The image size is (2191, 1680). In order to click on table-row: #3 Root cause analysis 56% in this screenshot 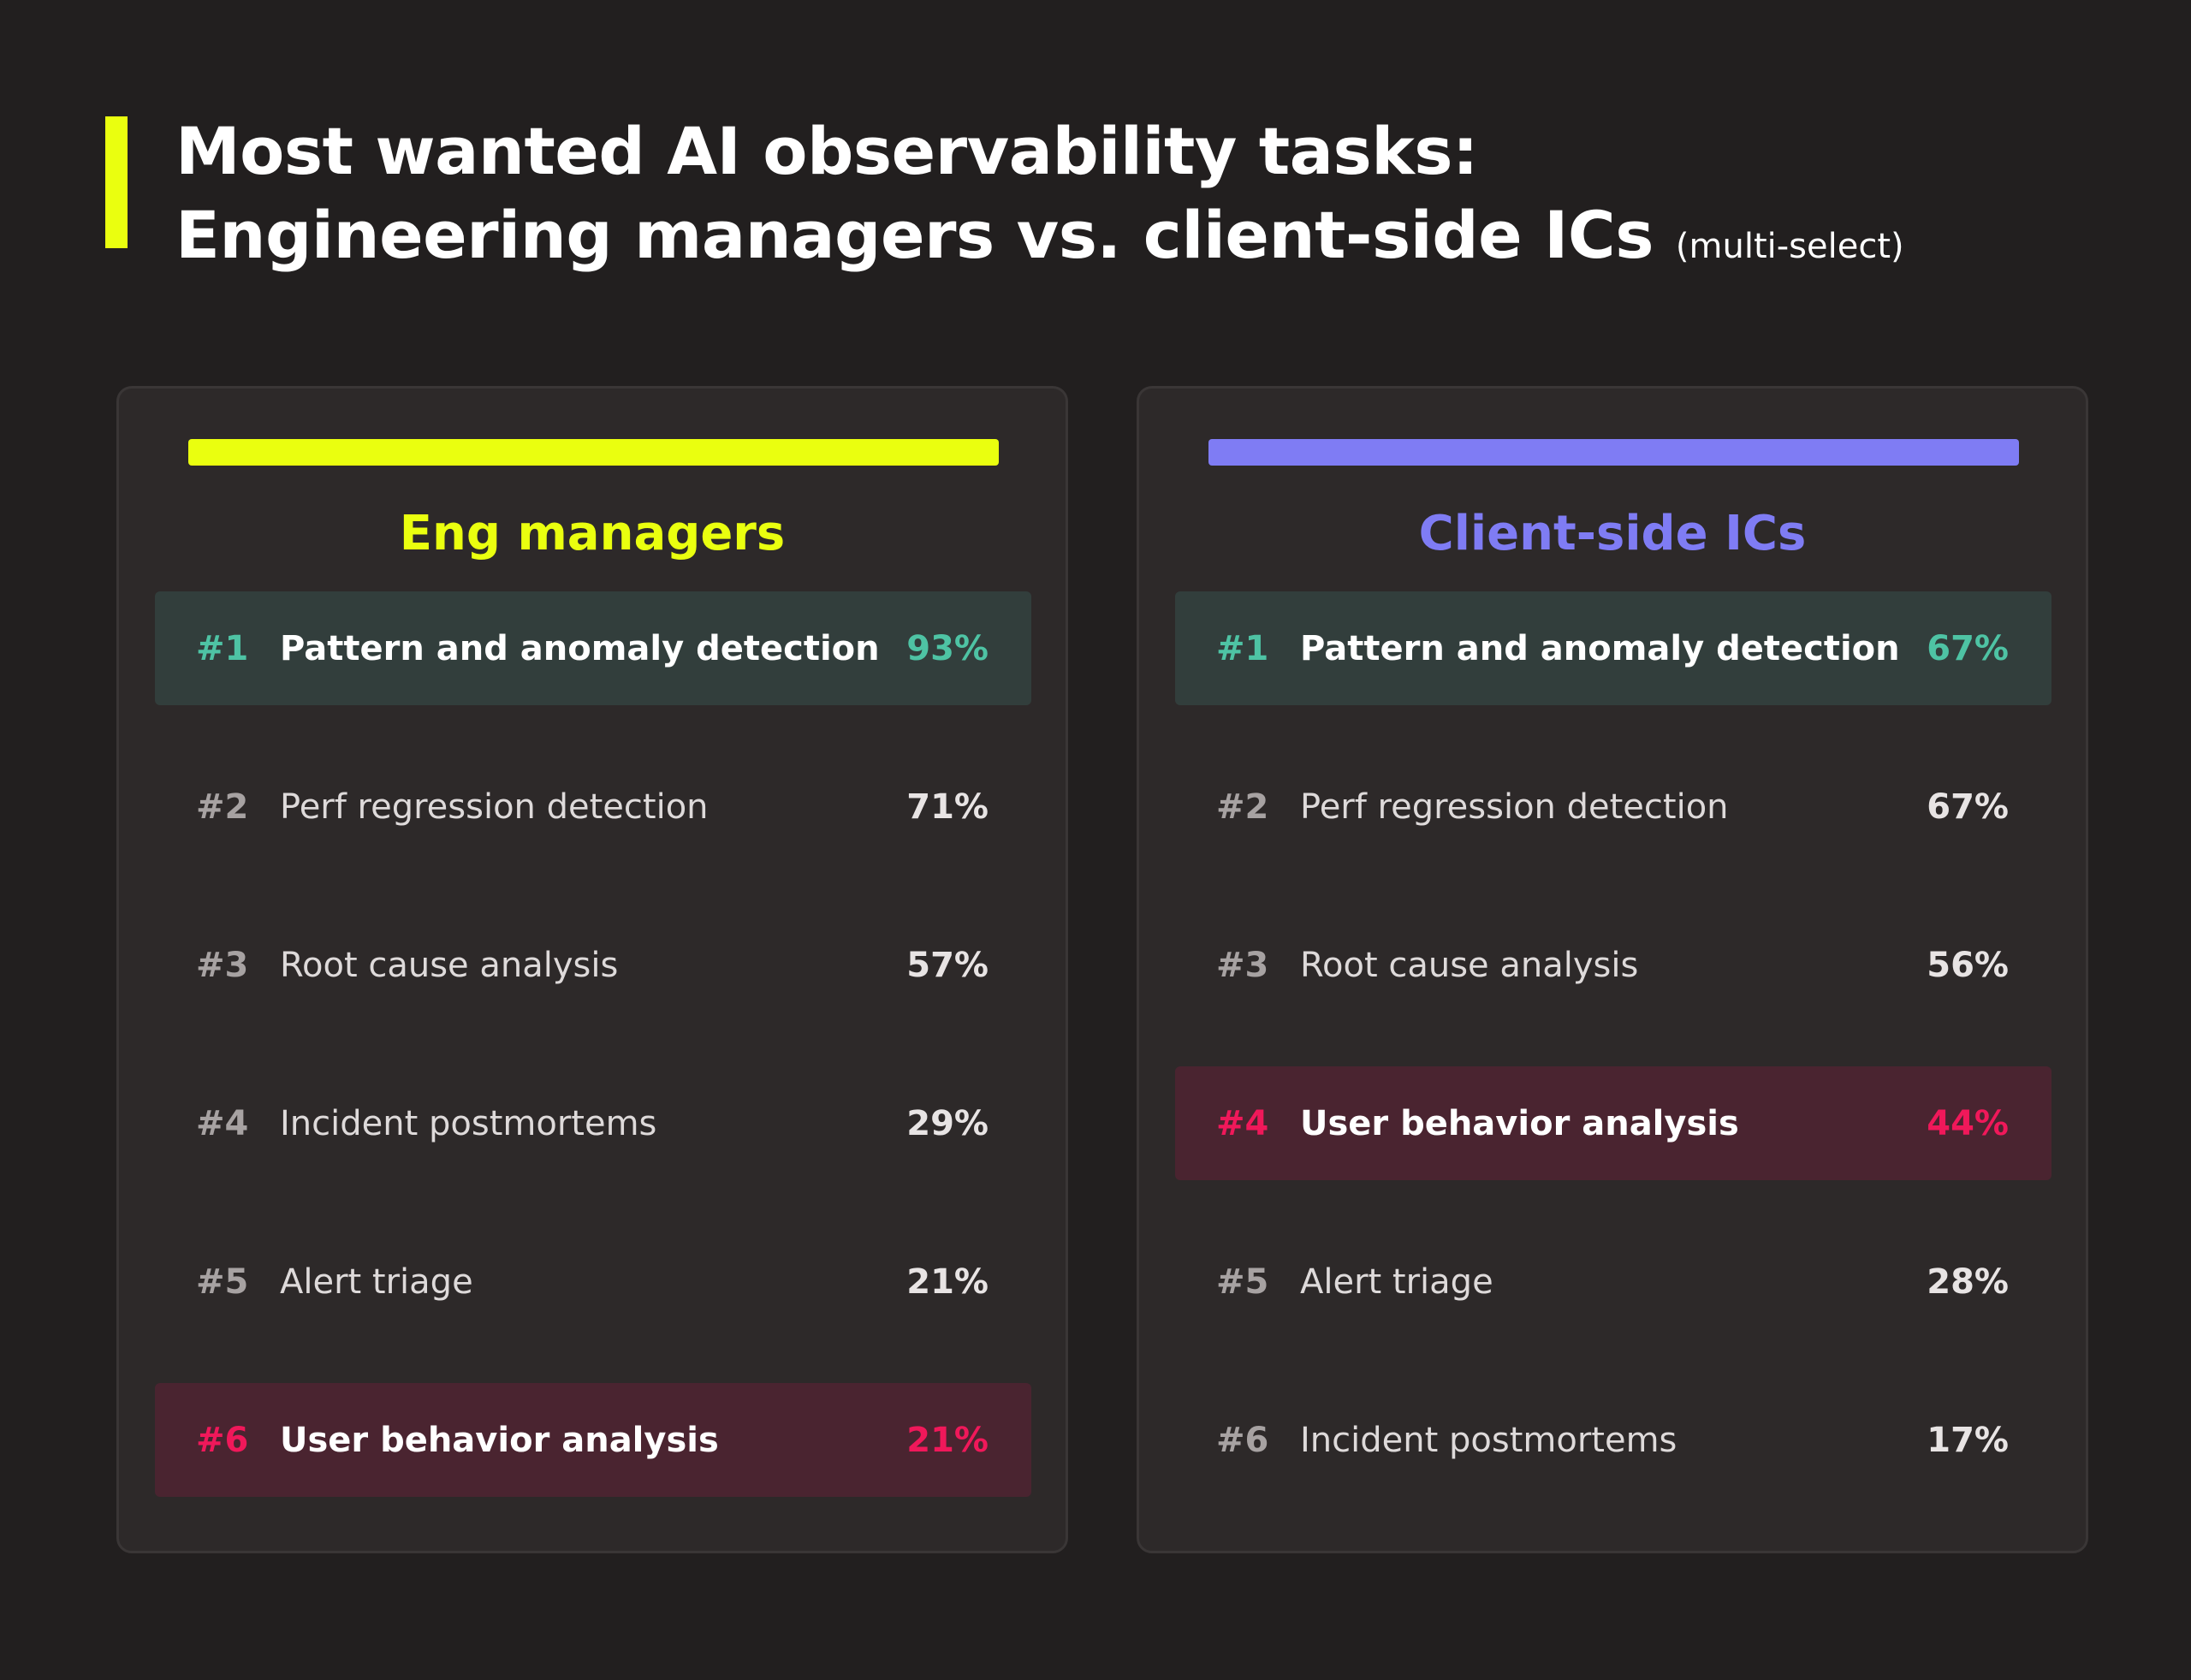, I will do `click(1613, 965)`.